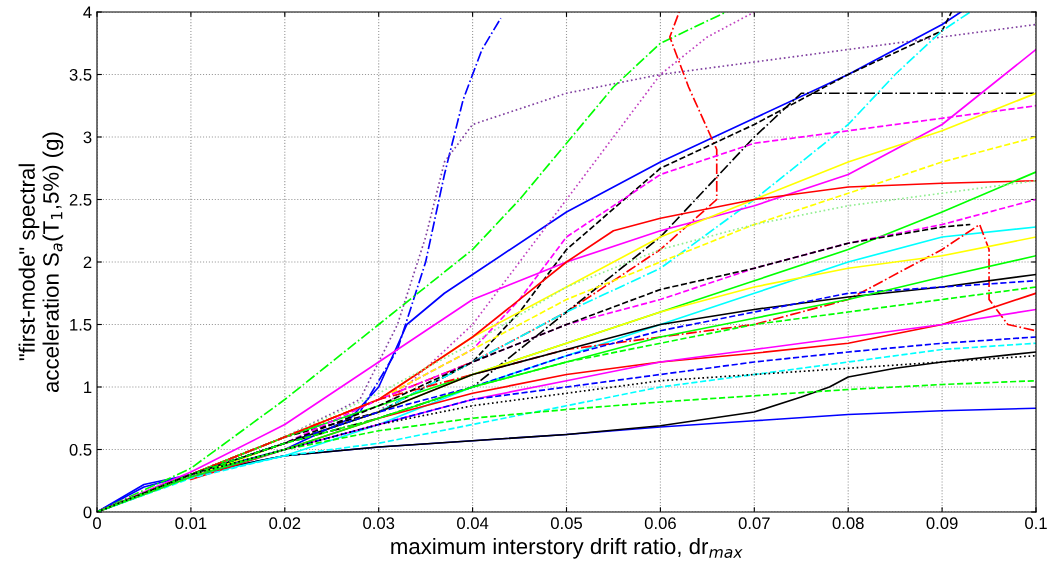  I want to click on x-tick-label: 0.01, so click(191, 523).